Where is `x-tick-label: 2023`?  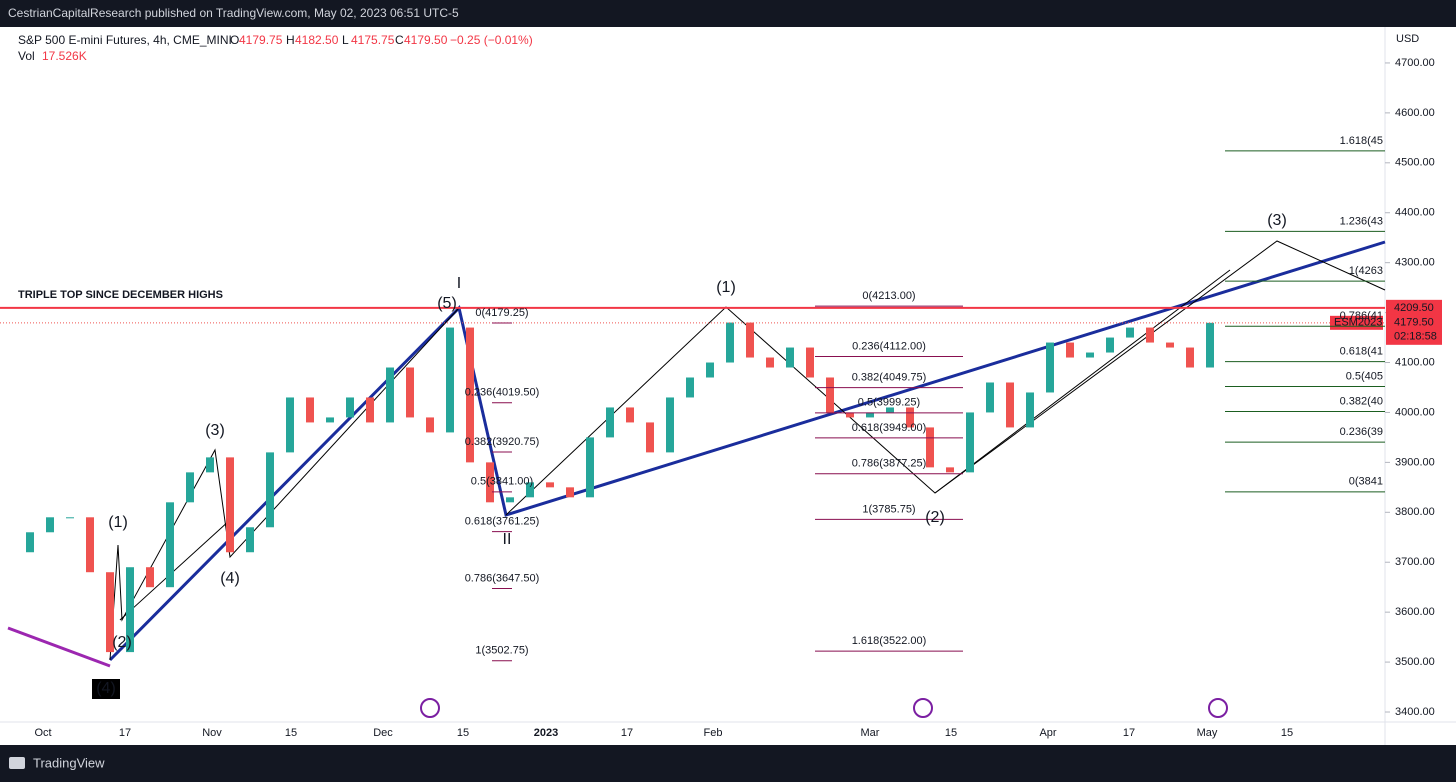 x-tick-label: 2023 is located at coordinates (546, 733).